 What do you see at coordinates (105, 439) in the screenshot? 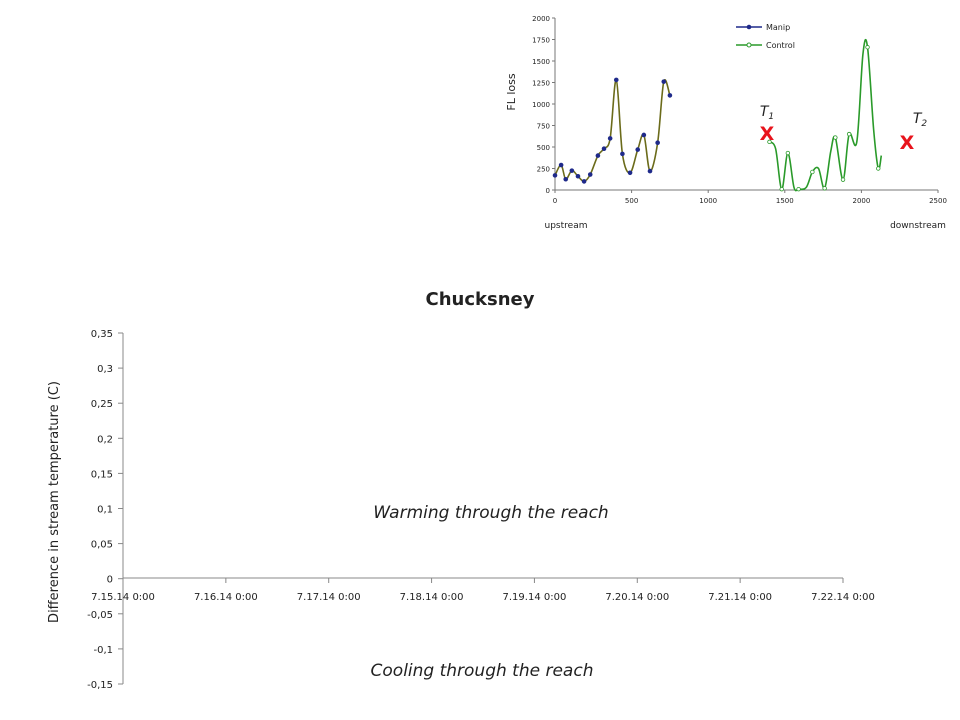
I see `main-y-tick-label: 0,2` at bounding box center [105, 439].